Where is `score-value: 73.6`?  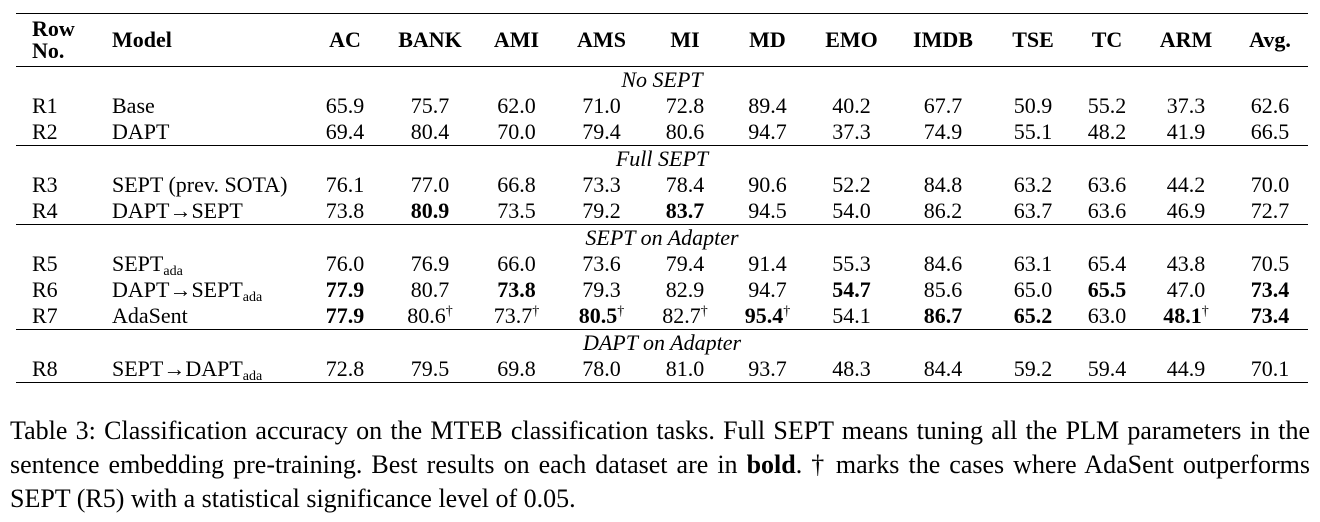 score-value: 73.6 is located at coordinates (601, 263).